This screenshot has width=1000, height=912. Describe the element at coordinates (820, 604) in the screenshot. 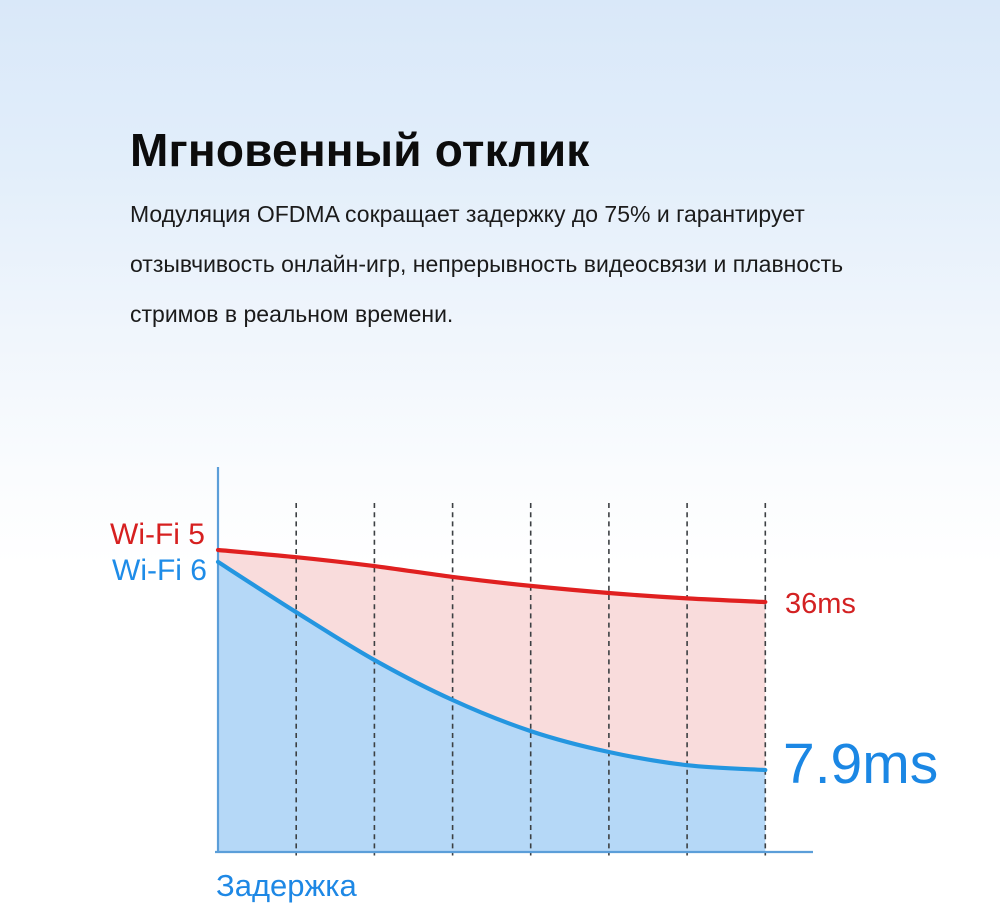

I see `end-value-wifi5: 36ms` at that location.